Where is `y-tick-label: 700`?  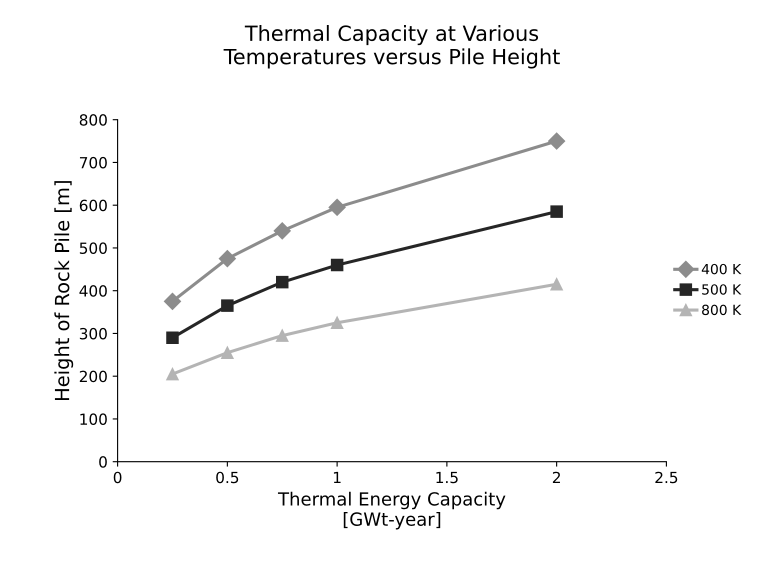 y-tick-label: 700 is located at coordinates (93, 162).